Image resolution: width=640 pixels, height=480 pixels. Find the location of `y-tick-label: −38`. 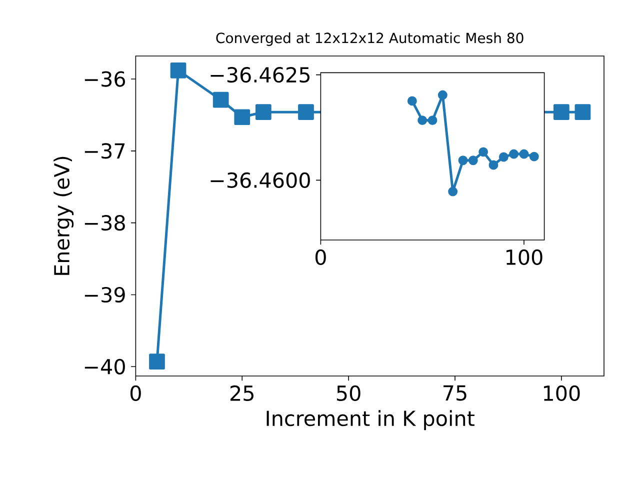

y-tick-label: −38 is located at coordinates (104, 223).